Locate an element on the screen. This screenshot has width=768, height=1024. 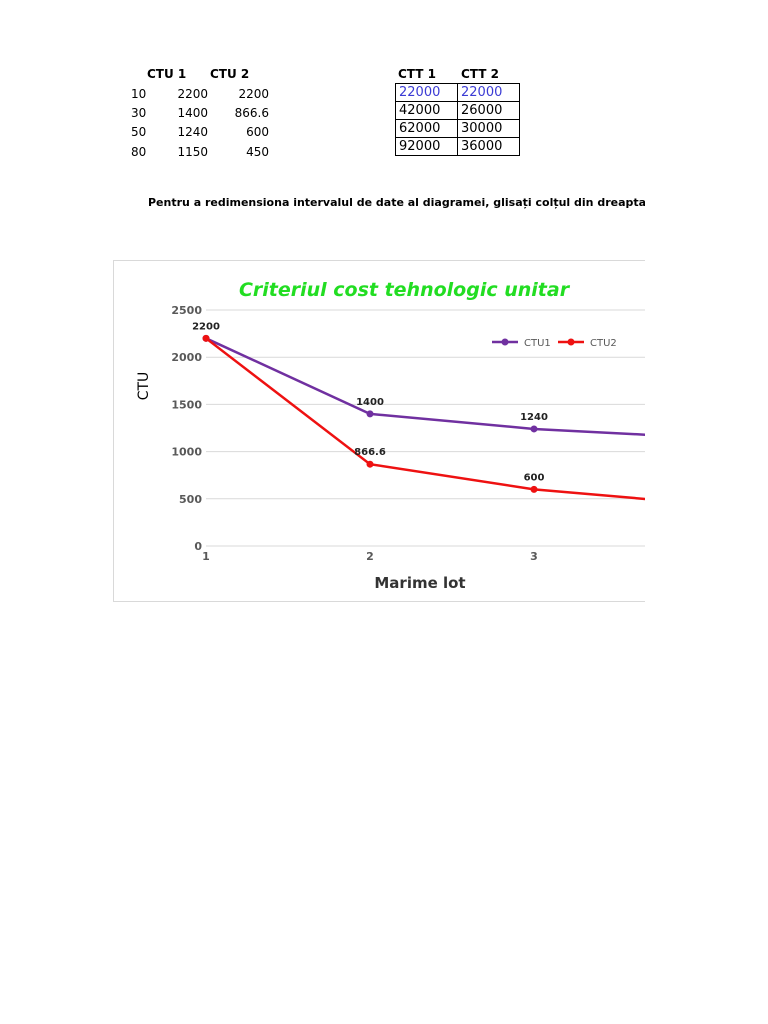
ctu1-cell: 1150 is located at coordinates (192, 152).